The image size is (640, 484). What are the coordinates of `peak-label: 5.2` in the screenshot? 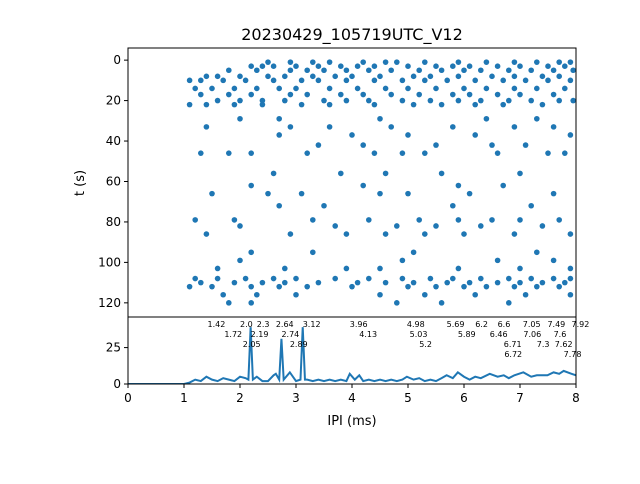 It's located at (425, 344).